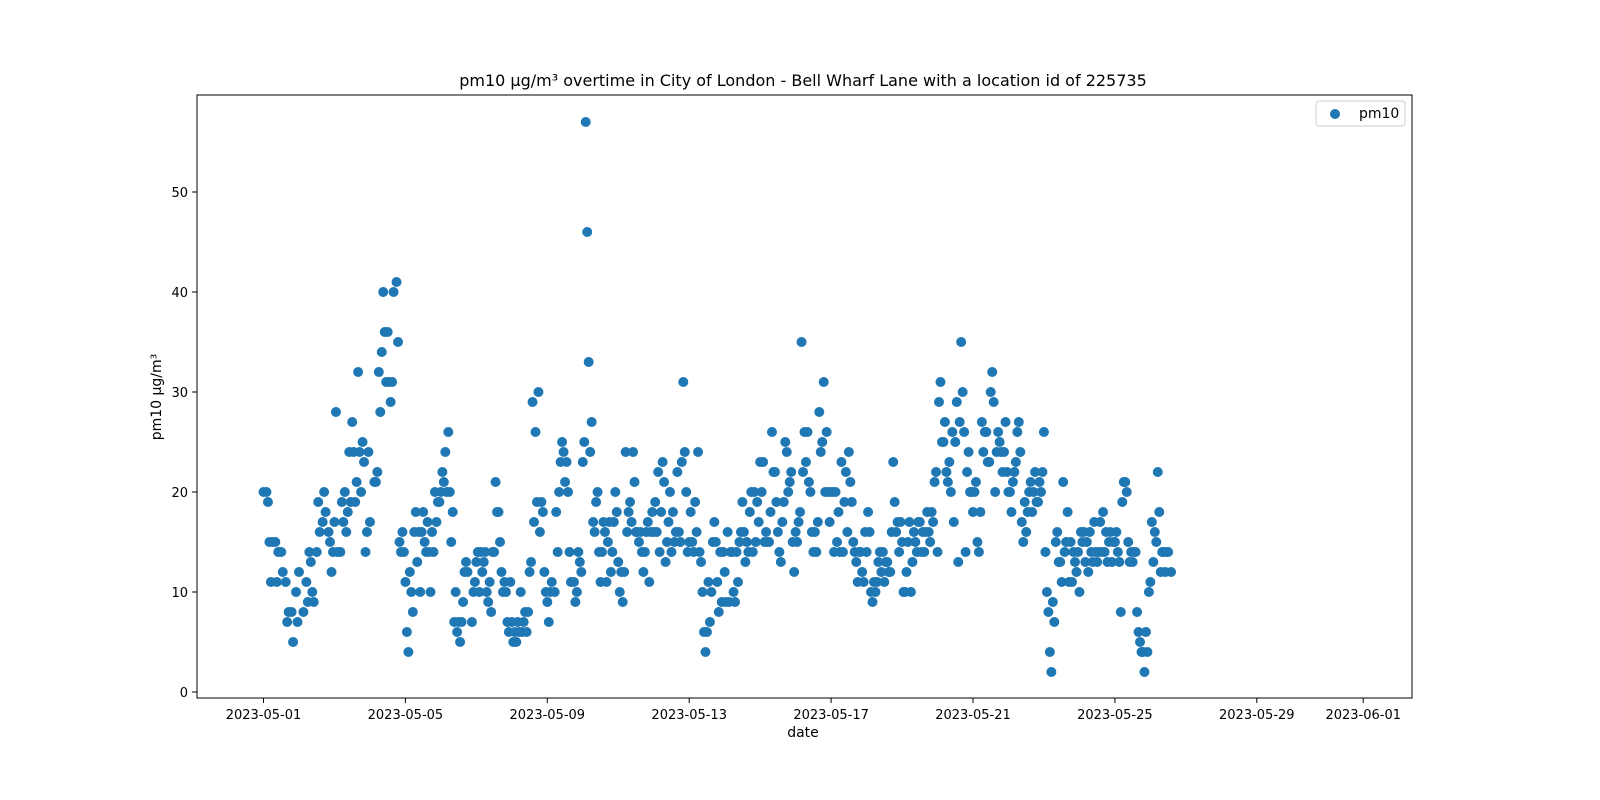 Image resolution: width=1600 pixels, height=800 pixels. I want to click on x-tick-label: 2023-05-09, so click(548, 715).